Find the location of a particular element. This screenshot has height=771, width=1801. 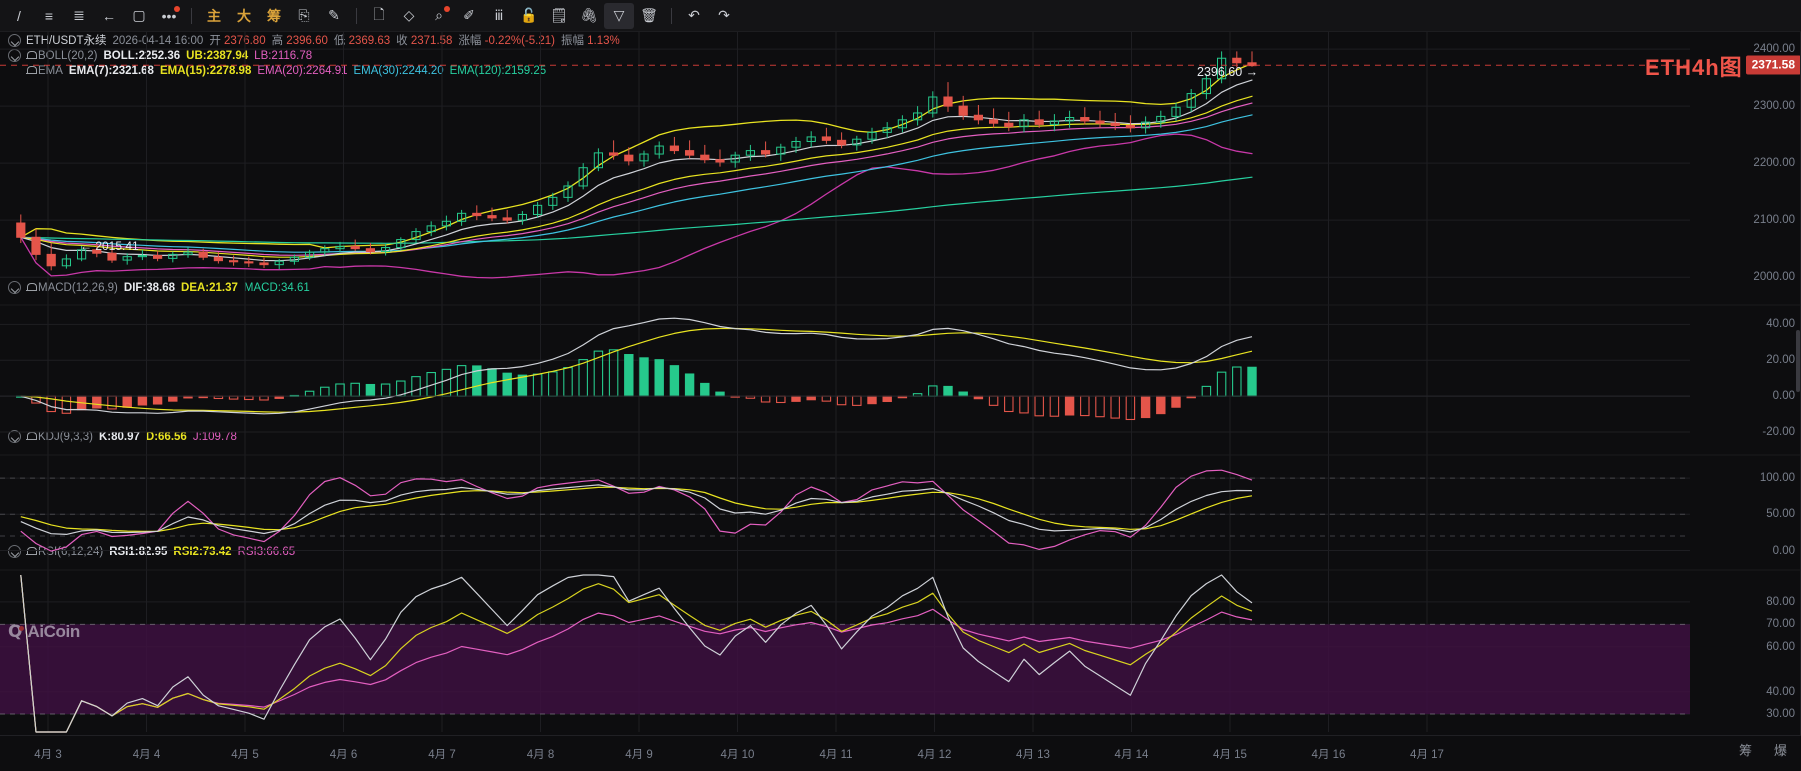

period-low-marker: ← 2015.41 is located at coordinates (109, 246).